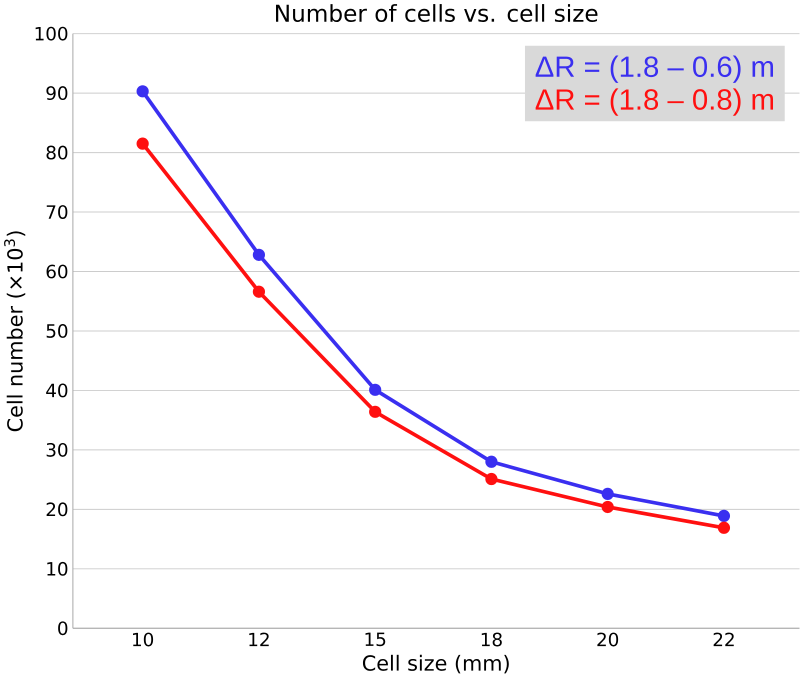 The width and height of the screenshot is (800, 677). What do you see at coordinates (63, 628) in the screenshot?
I see `y-tick-label: 0` at bounding box center [63, 628].